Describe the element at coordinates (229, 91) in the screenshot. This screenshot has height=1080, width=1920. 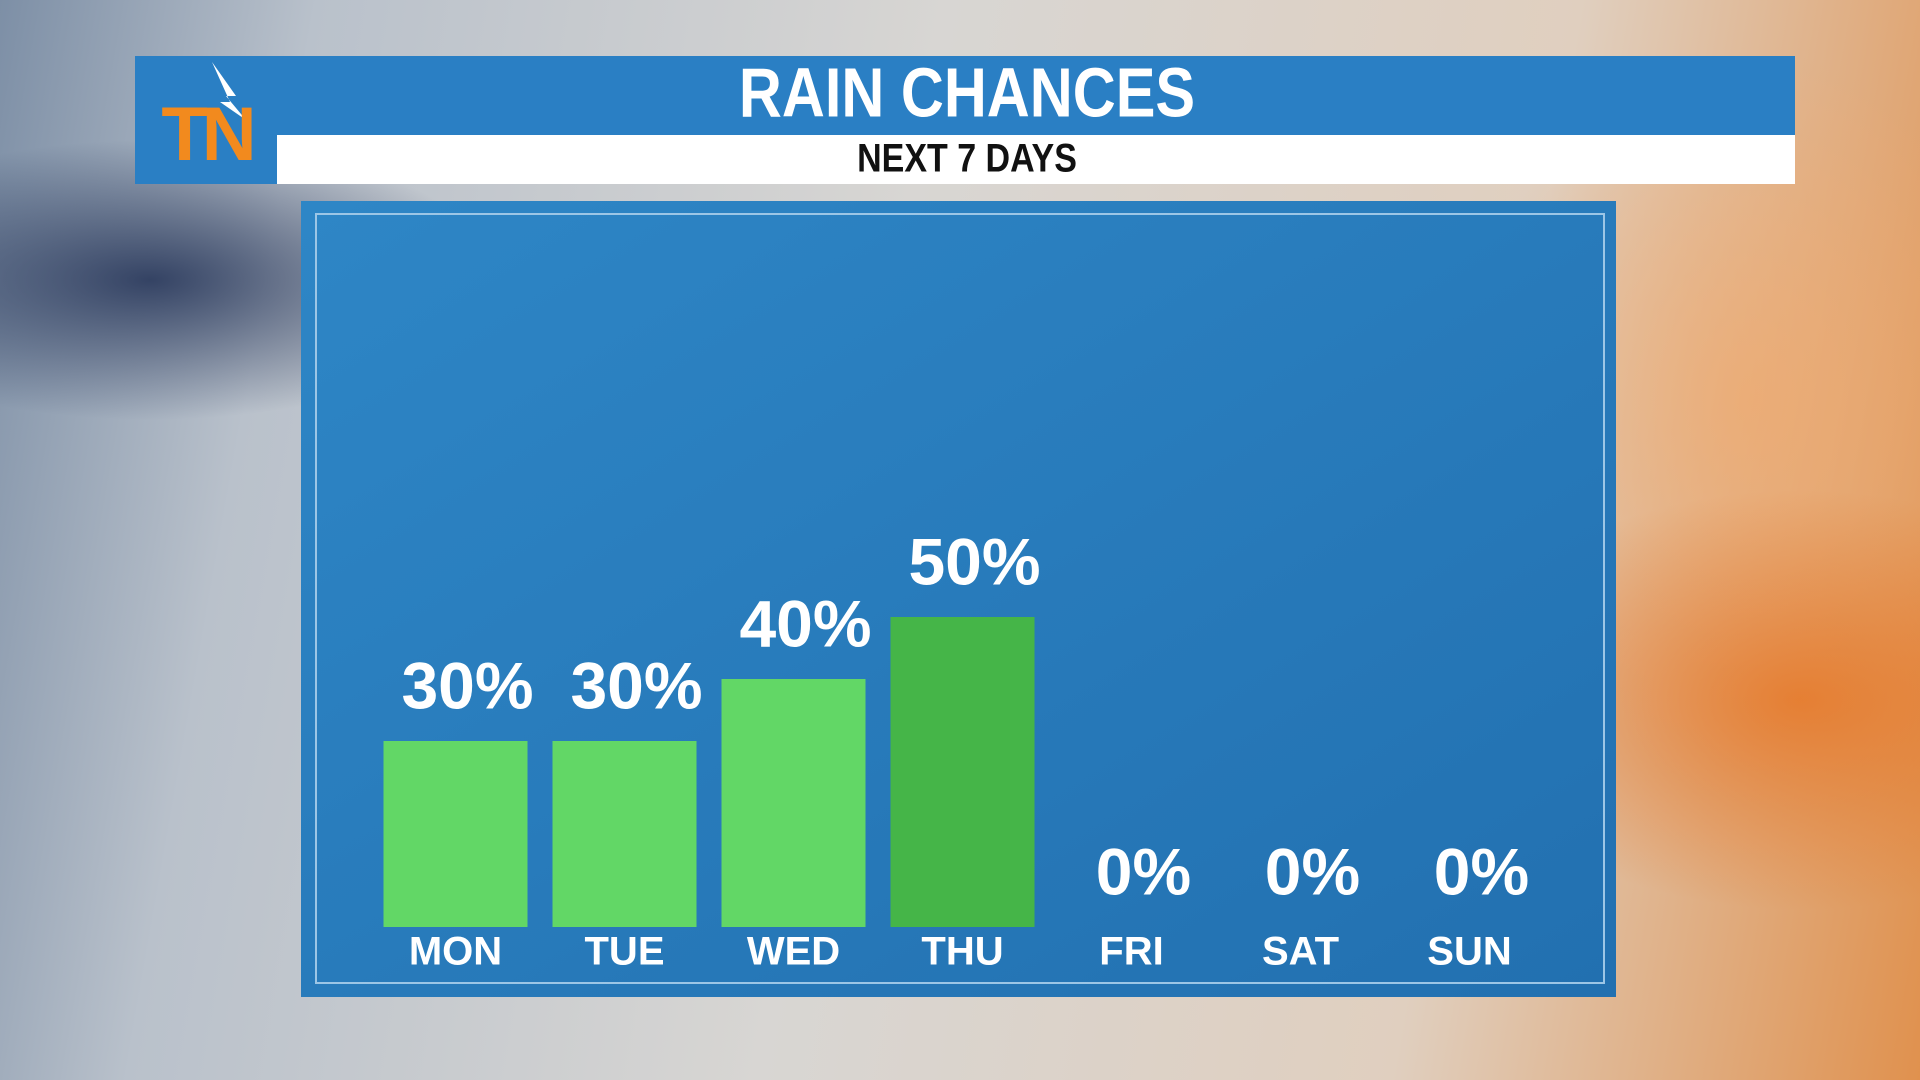
I see `logo-bolt` at that location.